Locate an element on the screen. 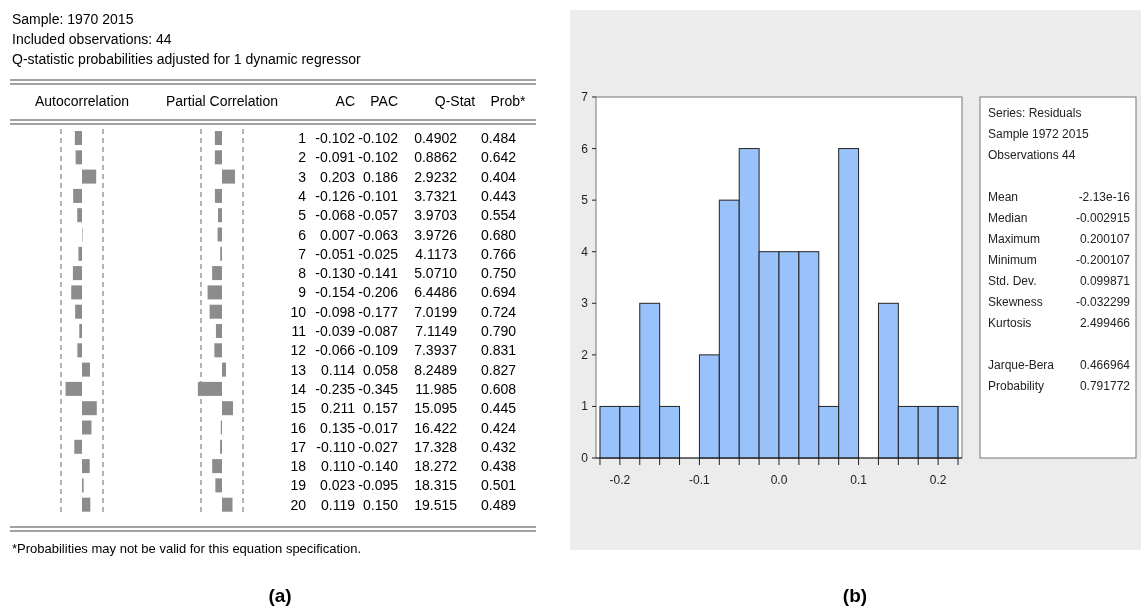  data-label: -0.235 is located at coordinates (335, 388).